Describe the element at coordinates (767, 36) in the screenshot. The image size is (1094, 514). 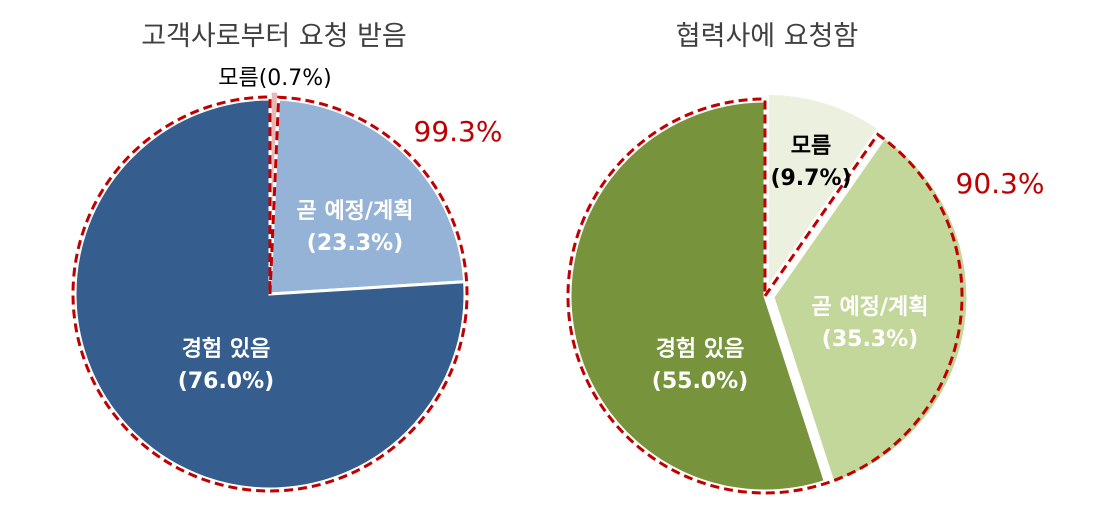
I see `chart-title-right: 협력사에 요청함` at that location.